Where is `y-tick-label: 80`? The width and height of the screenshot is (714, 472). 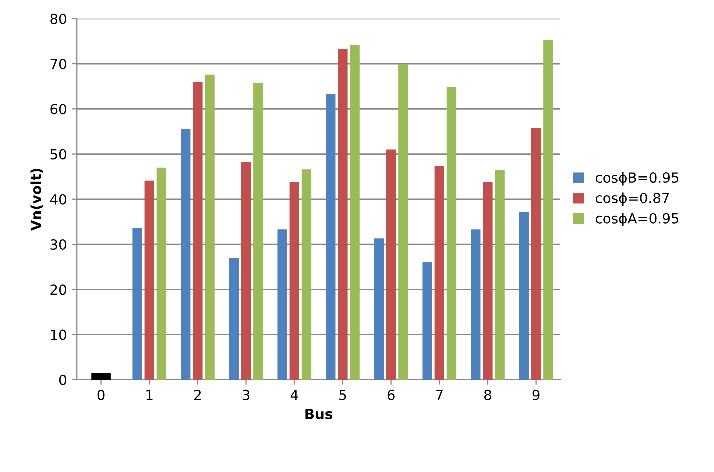 y-tick-label: 80 is located at coordinates (58, 19).